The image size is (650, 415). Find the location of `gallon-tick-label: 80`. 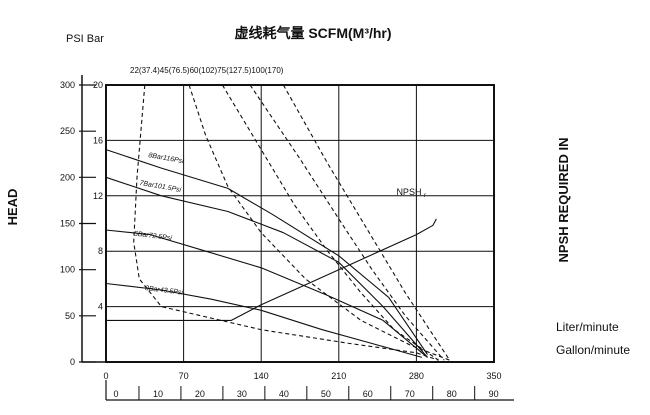

gallon-tick-label: 80 is located at coordinates (452, 394).